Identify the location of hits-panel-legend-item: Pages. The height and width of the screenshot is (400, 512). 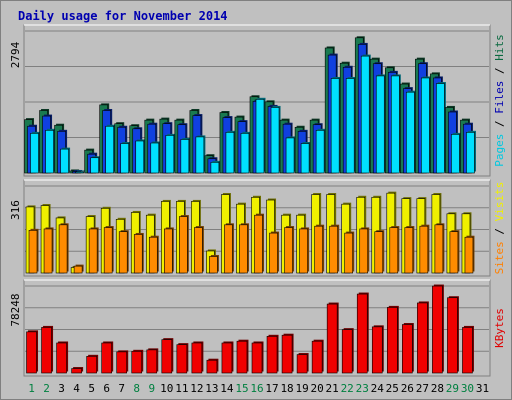
(499, 150).